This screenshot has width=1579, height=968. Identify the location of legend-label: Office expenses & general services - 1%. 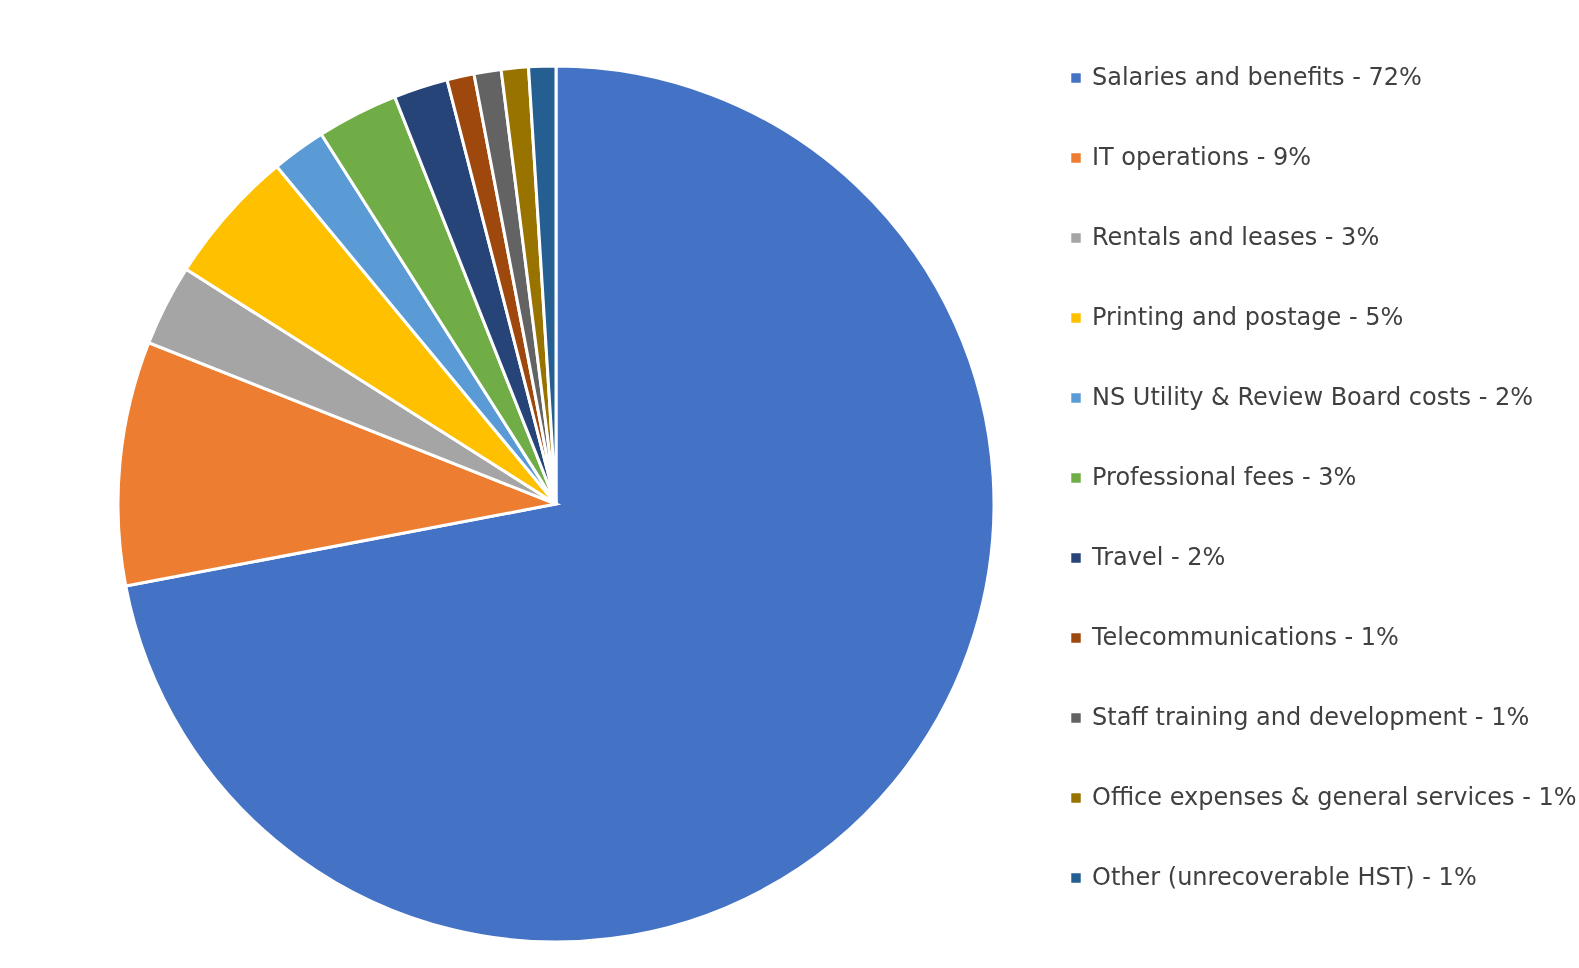
(1334, 797).